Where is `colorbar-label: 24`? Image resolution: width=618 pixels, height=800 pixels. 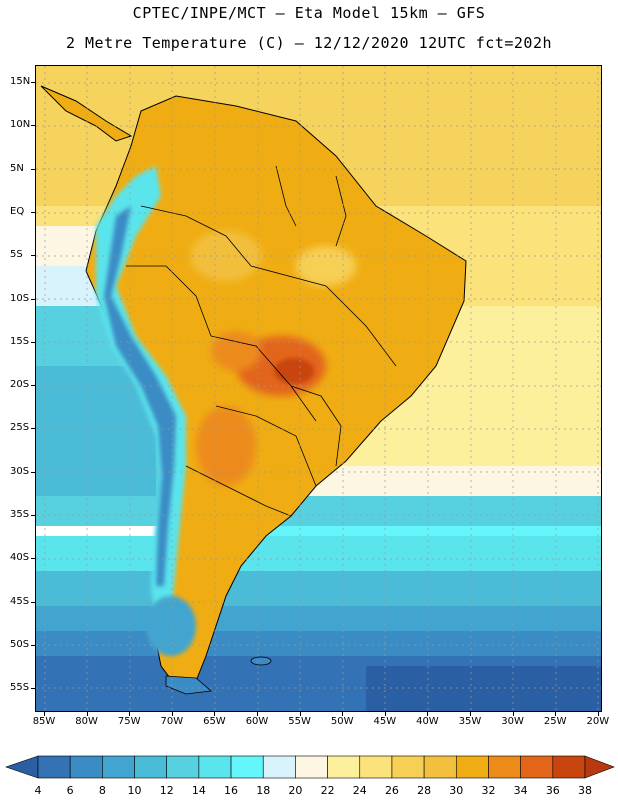
colorbar-label: 24 is located at coordinates (359, 790).